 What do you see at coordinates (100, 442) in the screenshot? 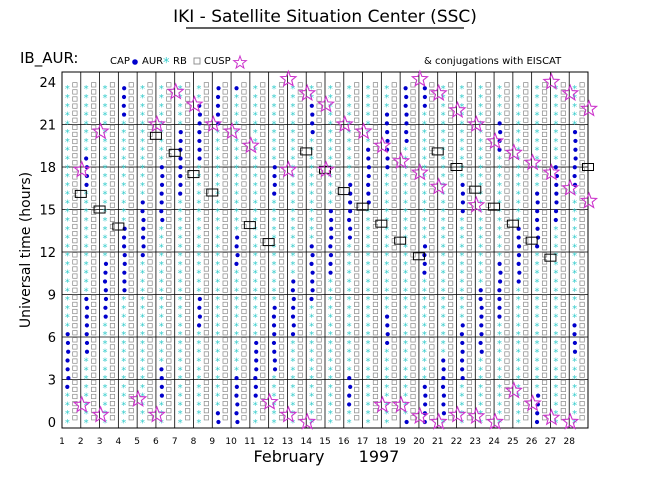
I see `x-tick-label: 3` at bounding box center [100, 442].